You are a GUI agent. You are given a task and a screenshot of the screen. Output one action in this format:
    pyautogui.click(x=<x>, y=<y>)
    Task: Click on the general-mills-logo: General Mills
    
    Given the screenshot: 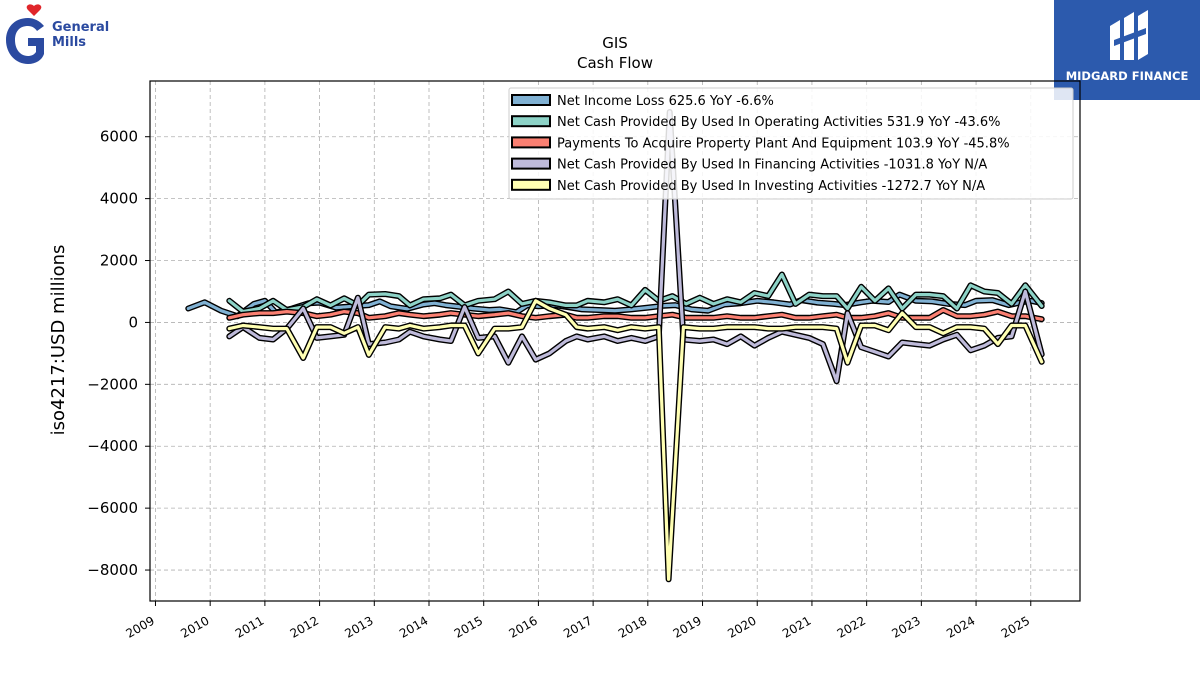 What is the action you would take?
    pyautogui.click(x=64, y=36)
    